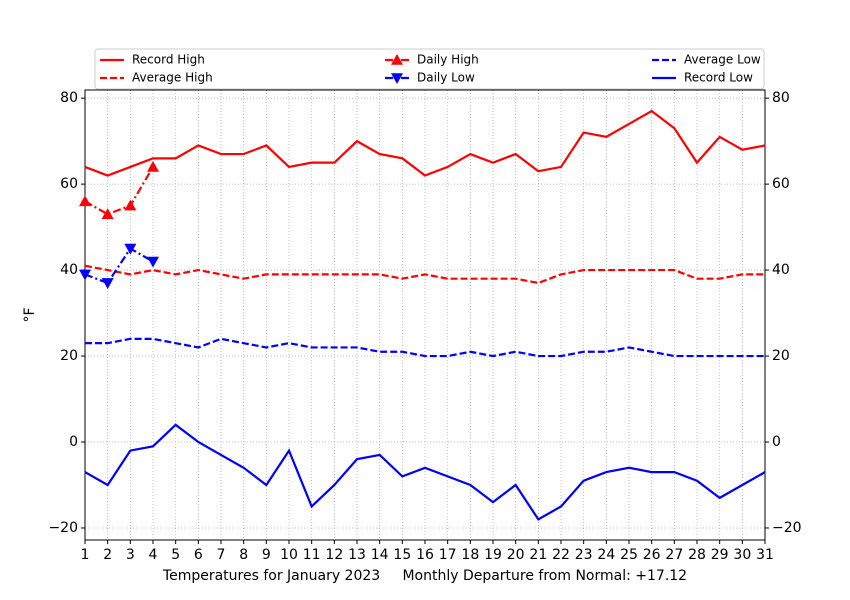 The height and width of the screenshot is (600, 850). What do you see at coordinates (168, 60) in the screenshot?
I see `legend-label: Record High` at bounding box center [168, 60].